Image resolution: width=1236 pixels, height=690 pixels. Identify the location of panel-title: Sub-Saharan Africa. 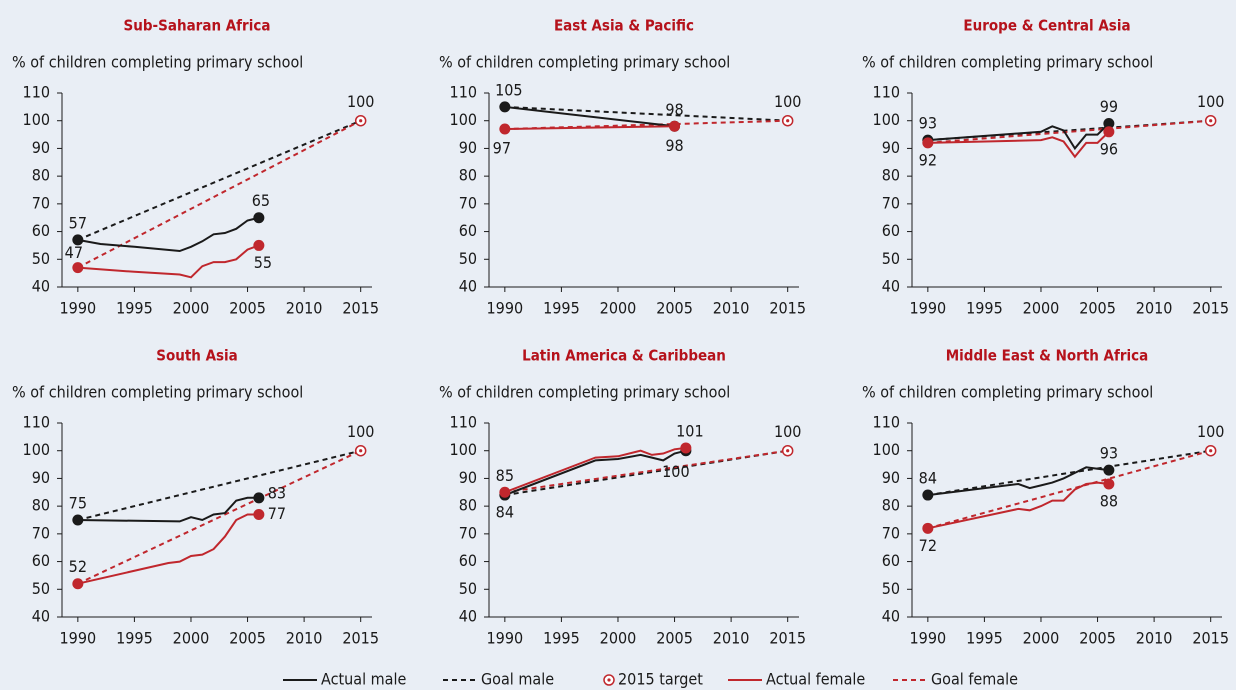
(197, 26).